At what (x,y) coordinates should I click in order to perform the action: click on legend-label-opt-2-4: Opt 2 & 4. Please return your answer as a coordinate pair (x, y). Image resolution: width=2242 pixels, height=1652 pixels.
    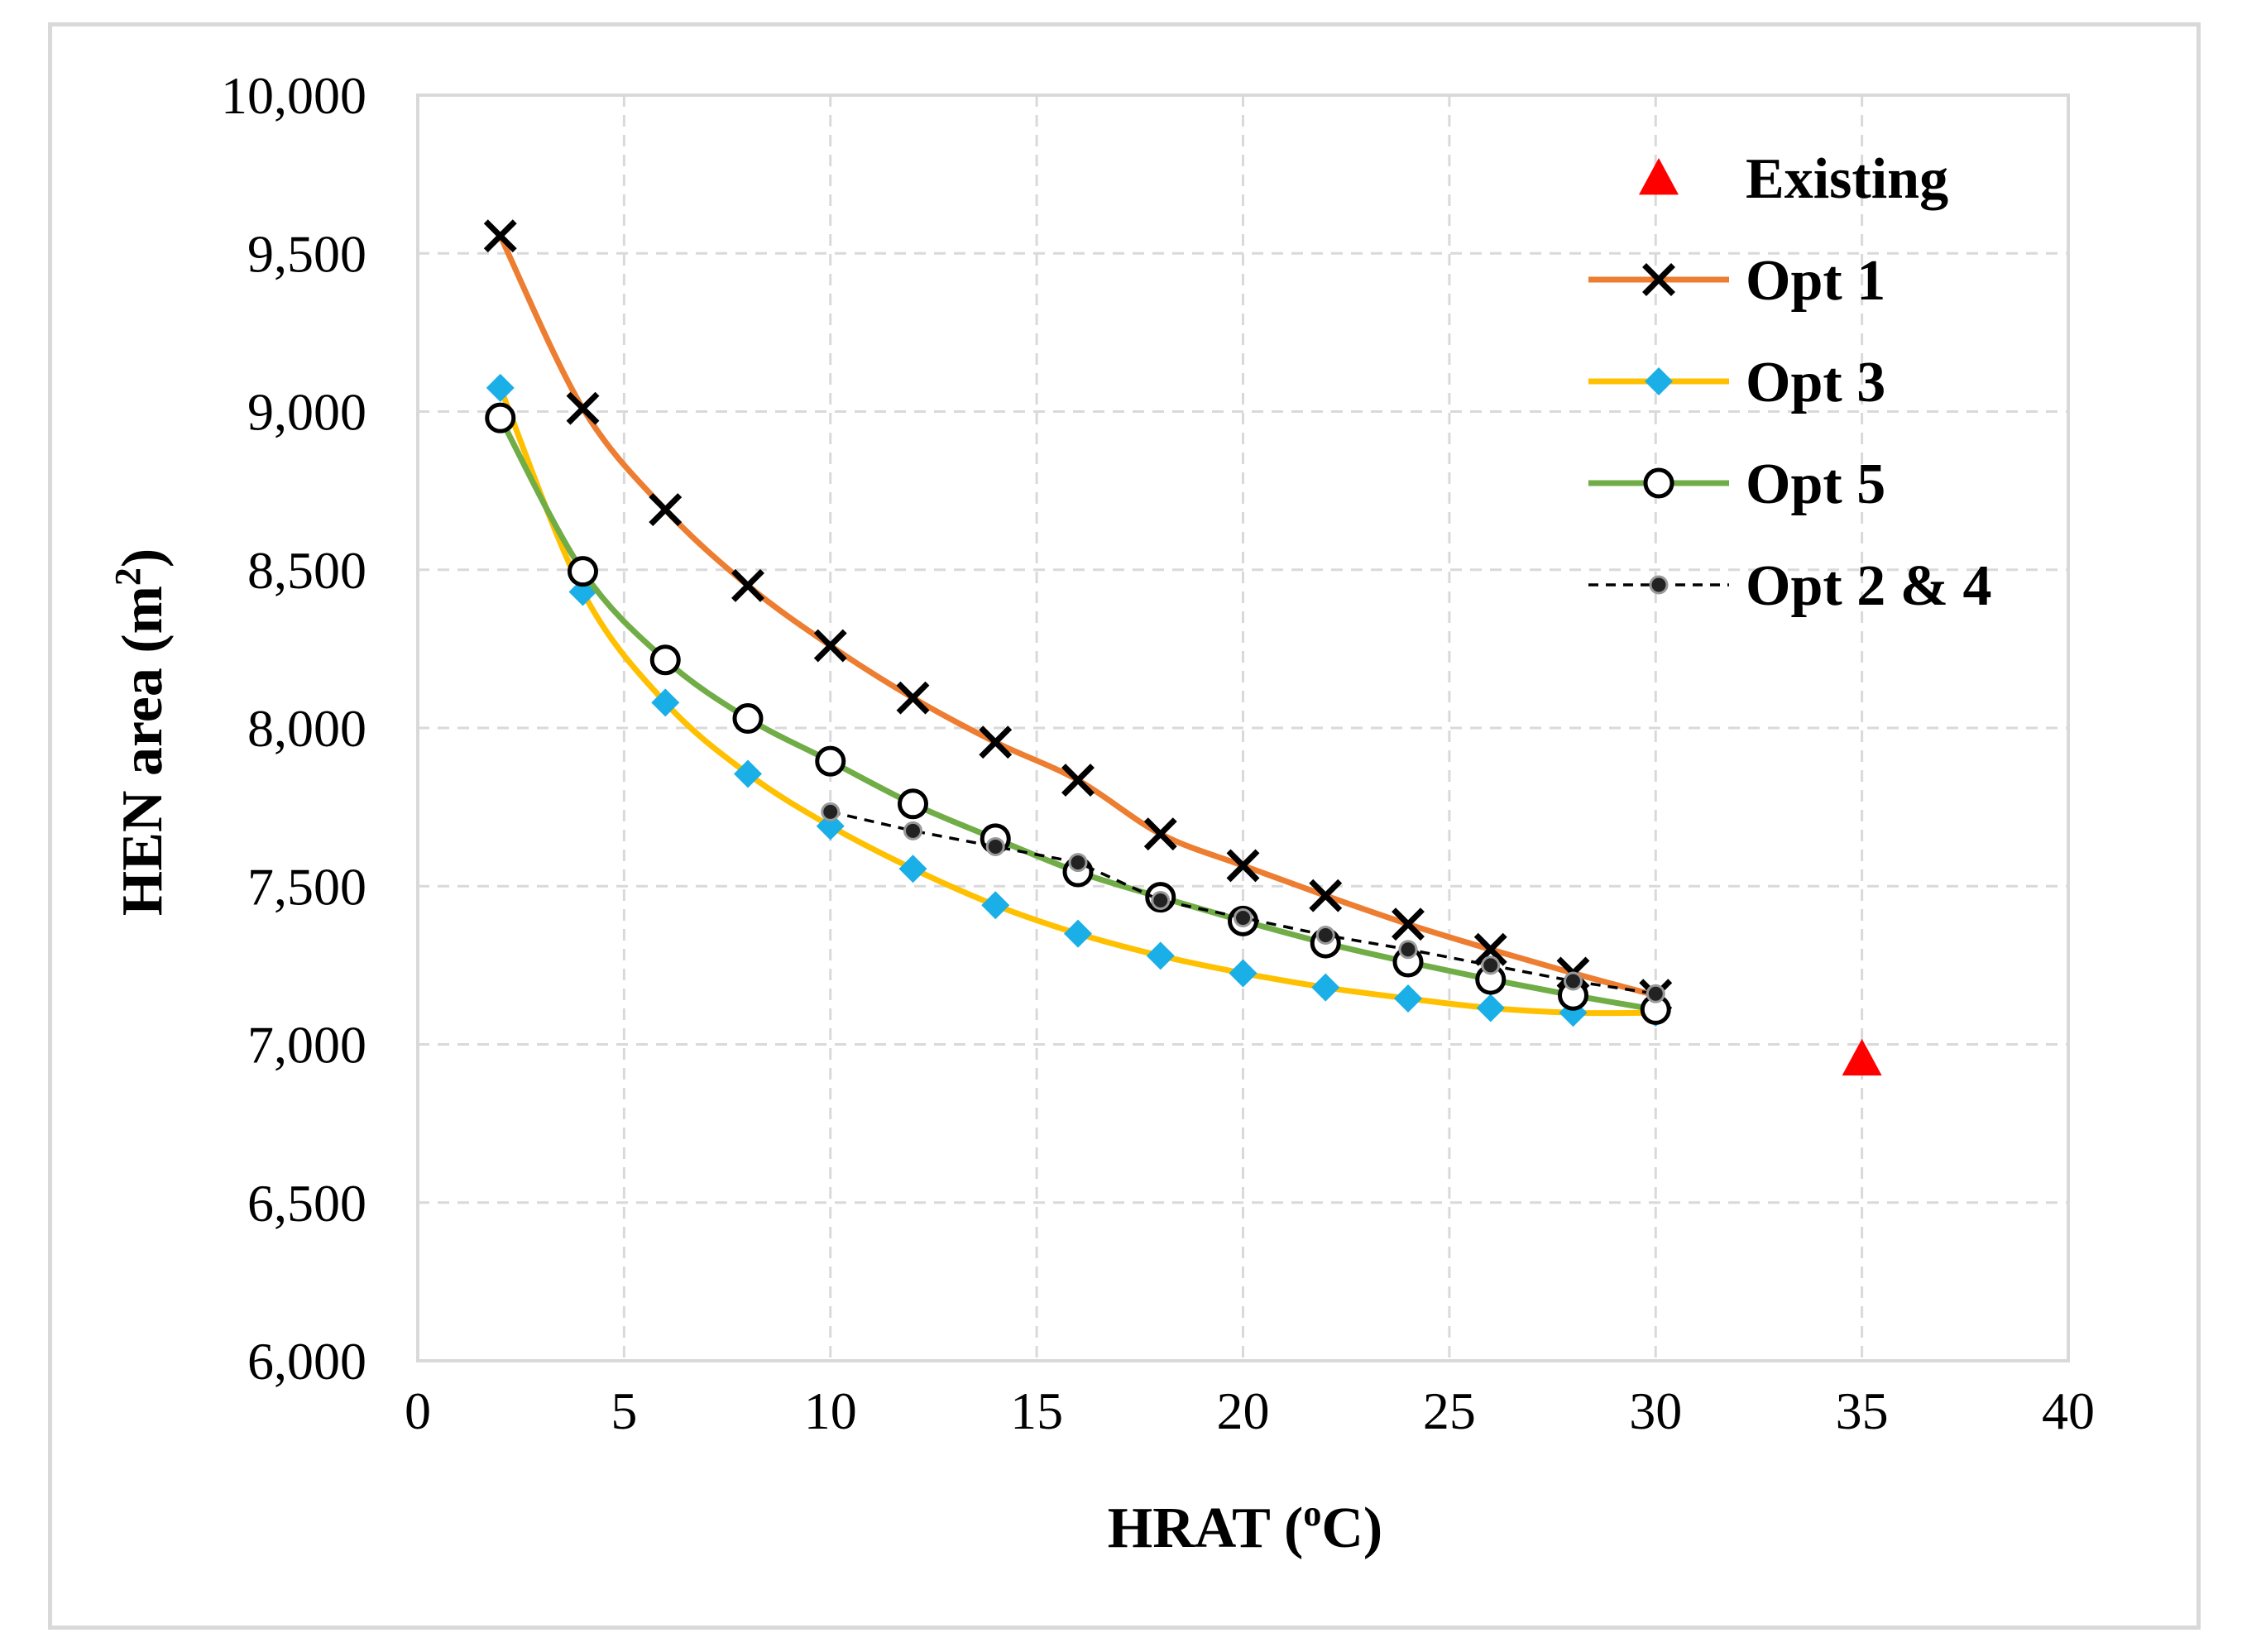
    Looking at the image, I should click on (1869, 586).